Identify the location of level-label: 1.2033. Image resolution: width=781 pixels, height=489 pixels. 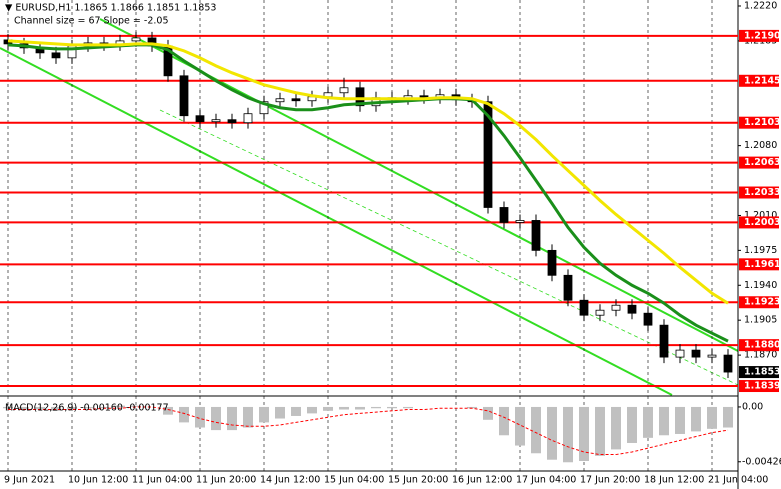
(762, 192).